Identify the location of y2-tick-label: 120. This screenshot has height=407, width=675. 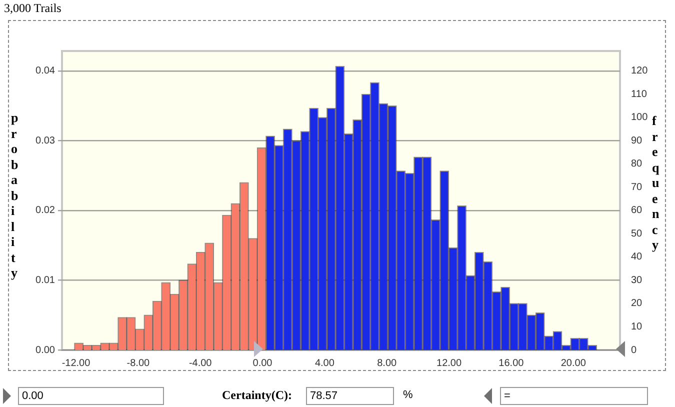
(639, 71).